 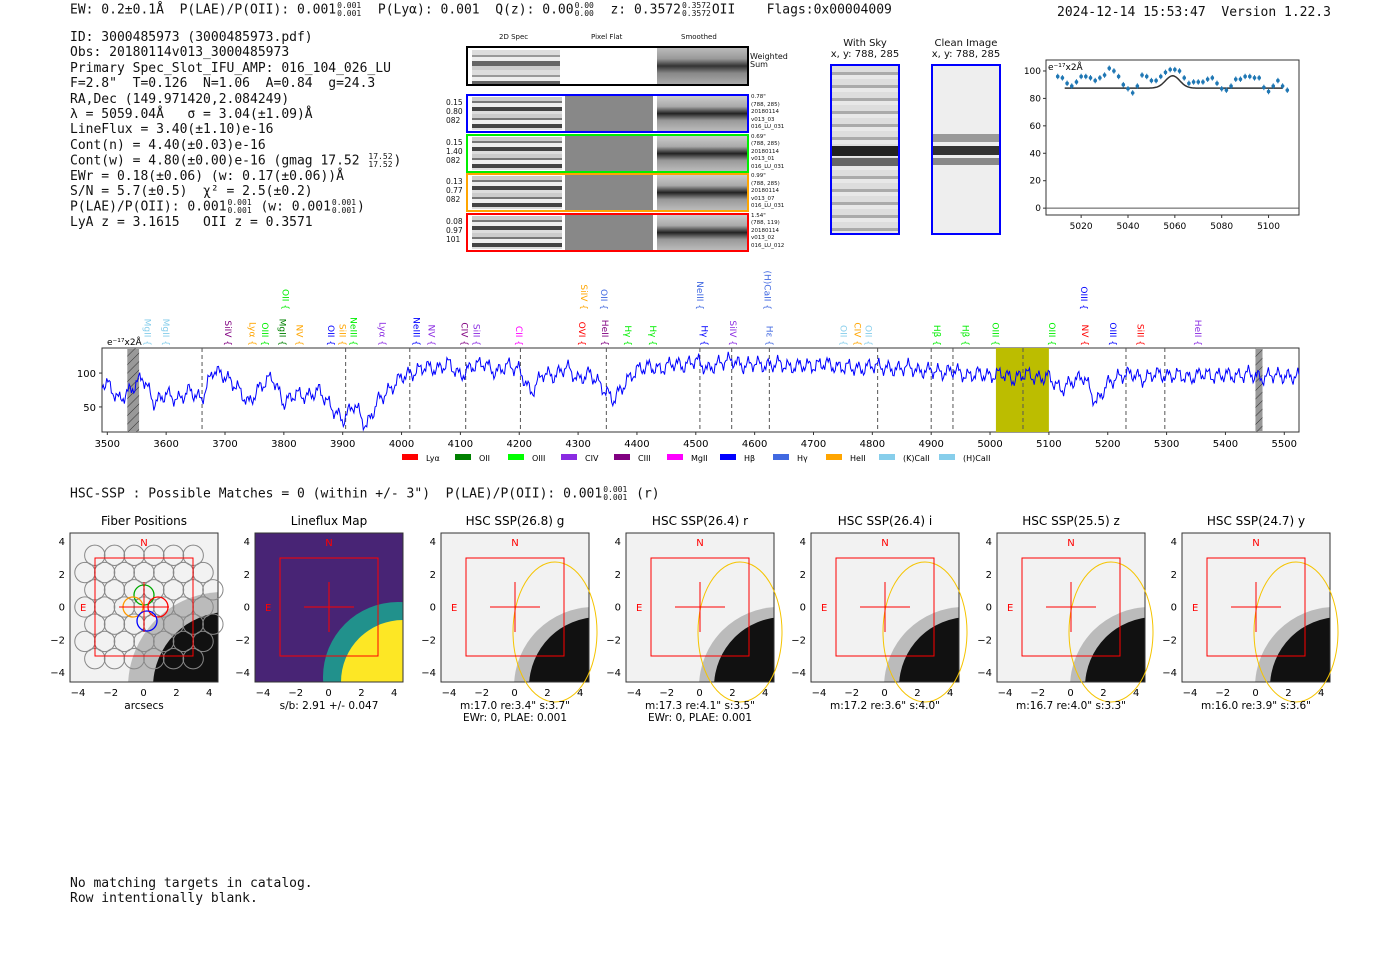 What do you see at coordinates (592, 458) in the screenshot?
I see `legend-label: CIV` at bounding box center [592, 458].